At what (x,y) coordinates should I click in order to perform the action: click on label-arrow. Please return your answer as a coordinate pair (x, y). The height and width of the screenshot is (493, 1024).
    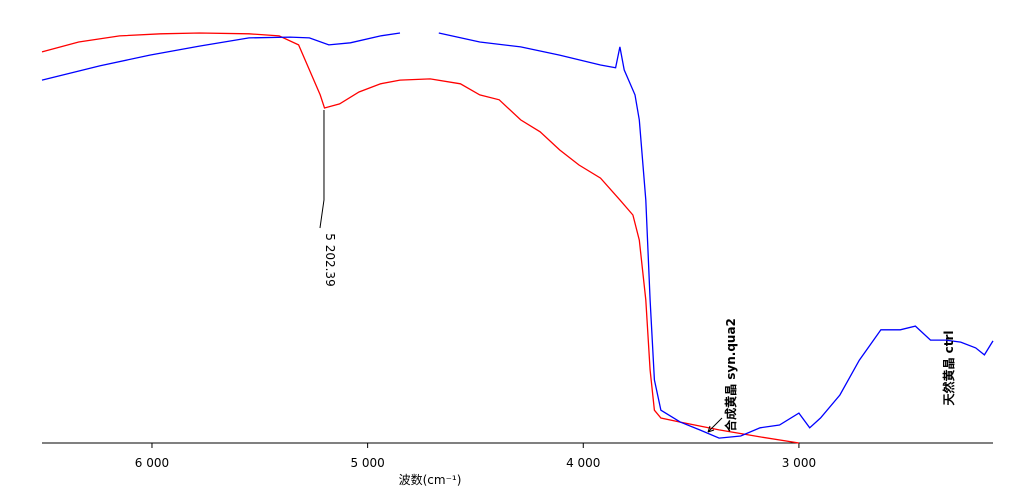
    Looking at the image, I should click on (715, 425).